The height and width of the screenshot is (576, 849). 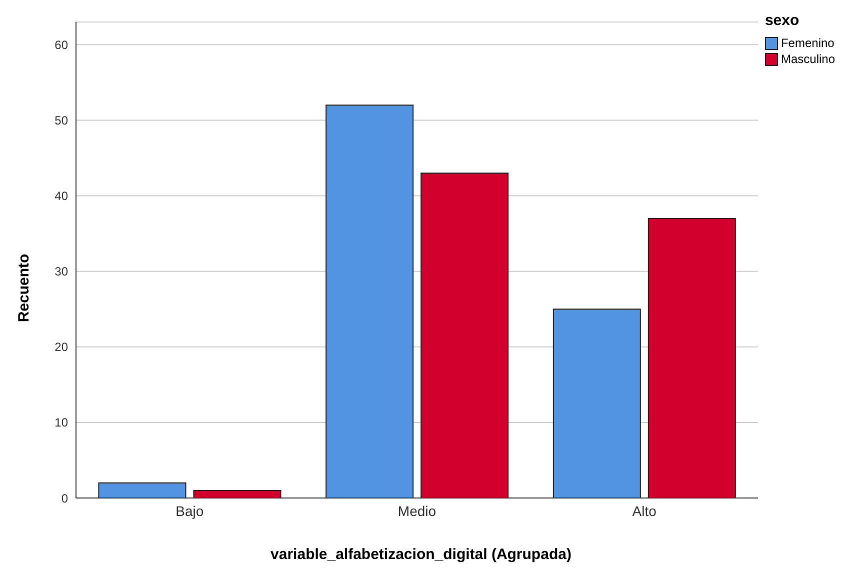 What do you see at coordinates (61, 347) in the screenshot?
I see `y-tick-label: 20` at bounding box center [61, 347].